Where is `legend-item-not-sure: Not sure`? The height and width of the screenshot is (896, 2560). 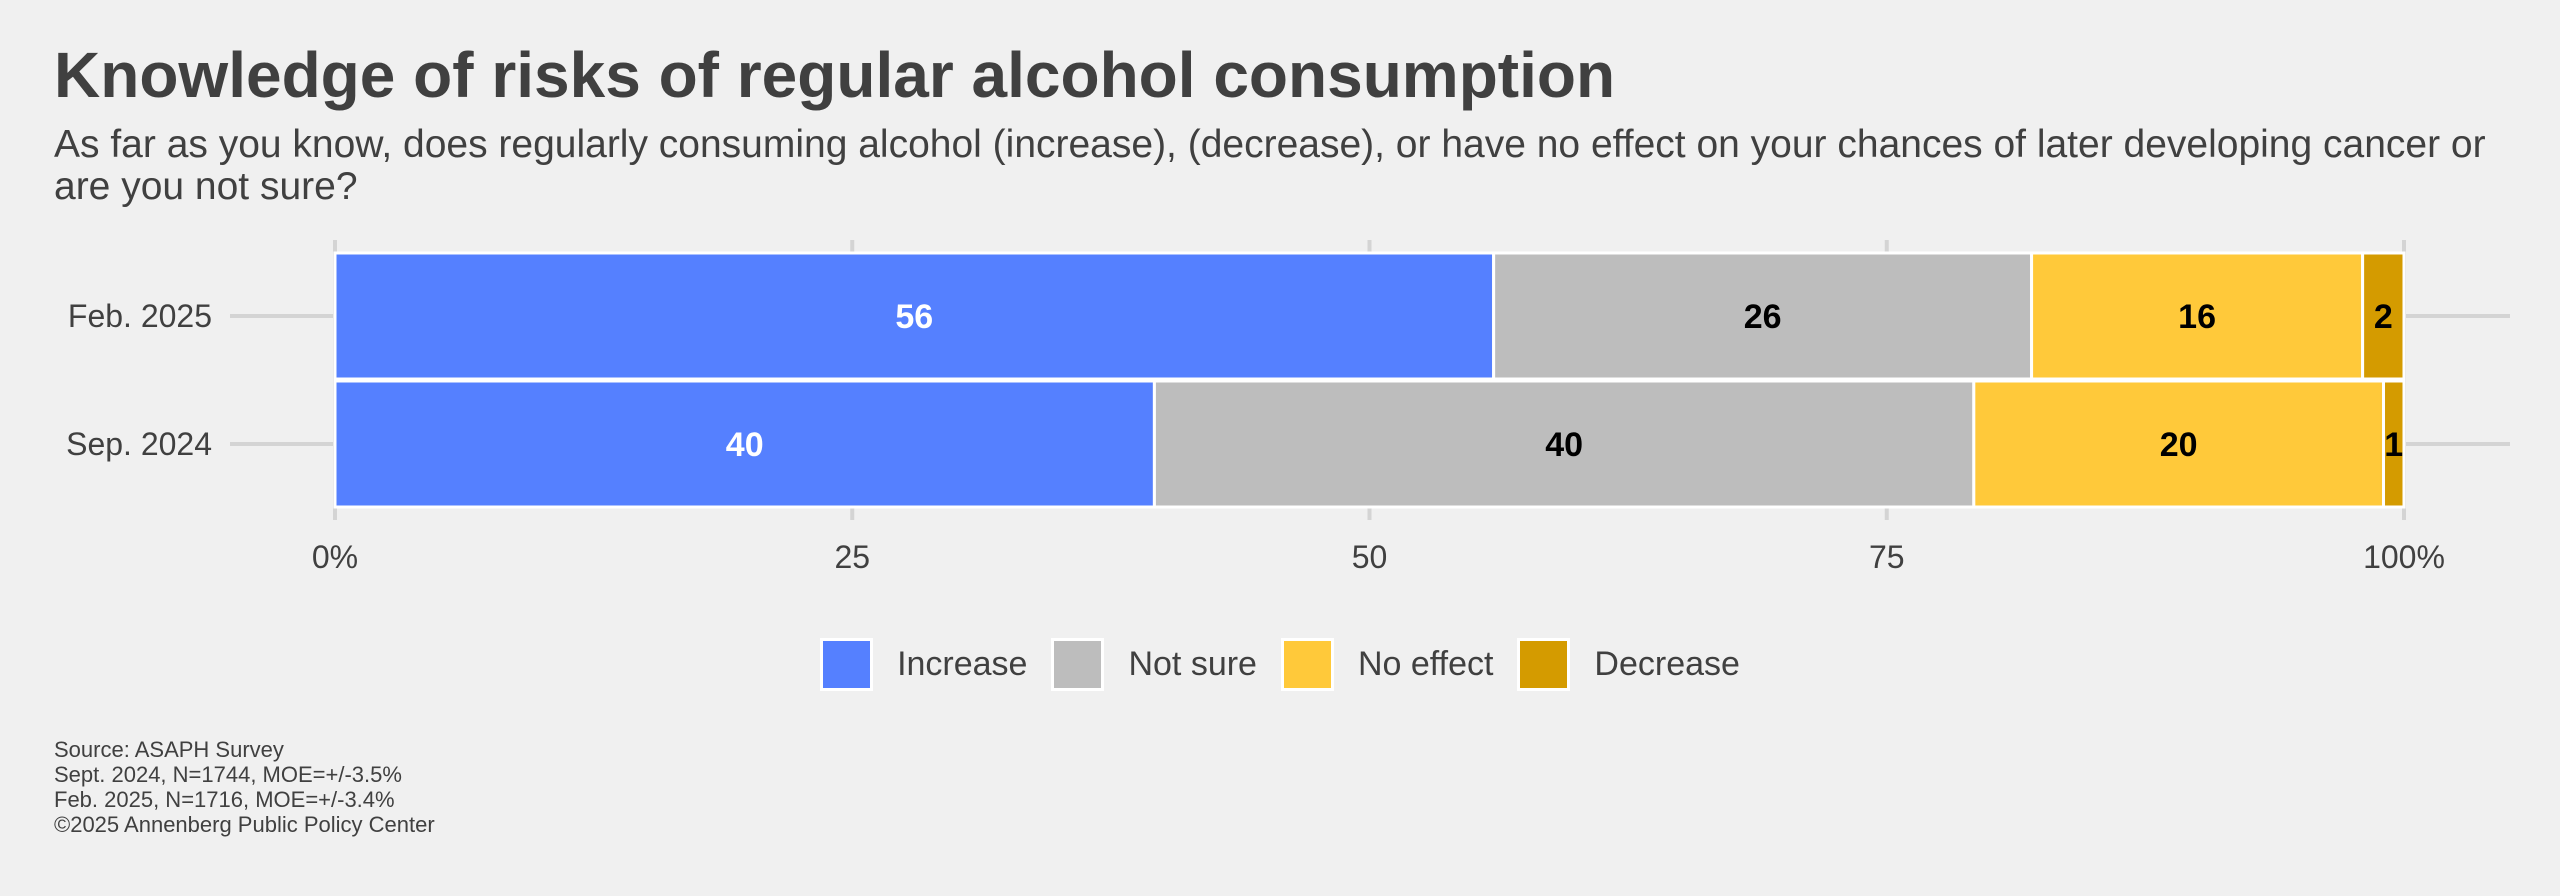 legend-item-not-sure: Not sure is located at coordinates (1154, 664).